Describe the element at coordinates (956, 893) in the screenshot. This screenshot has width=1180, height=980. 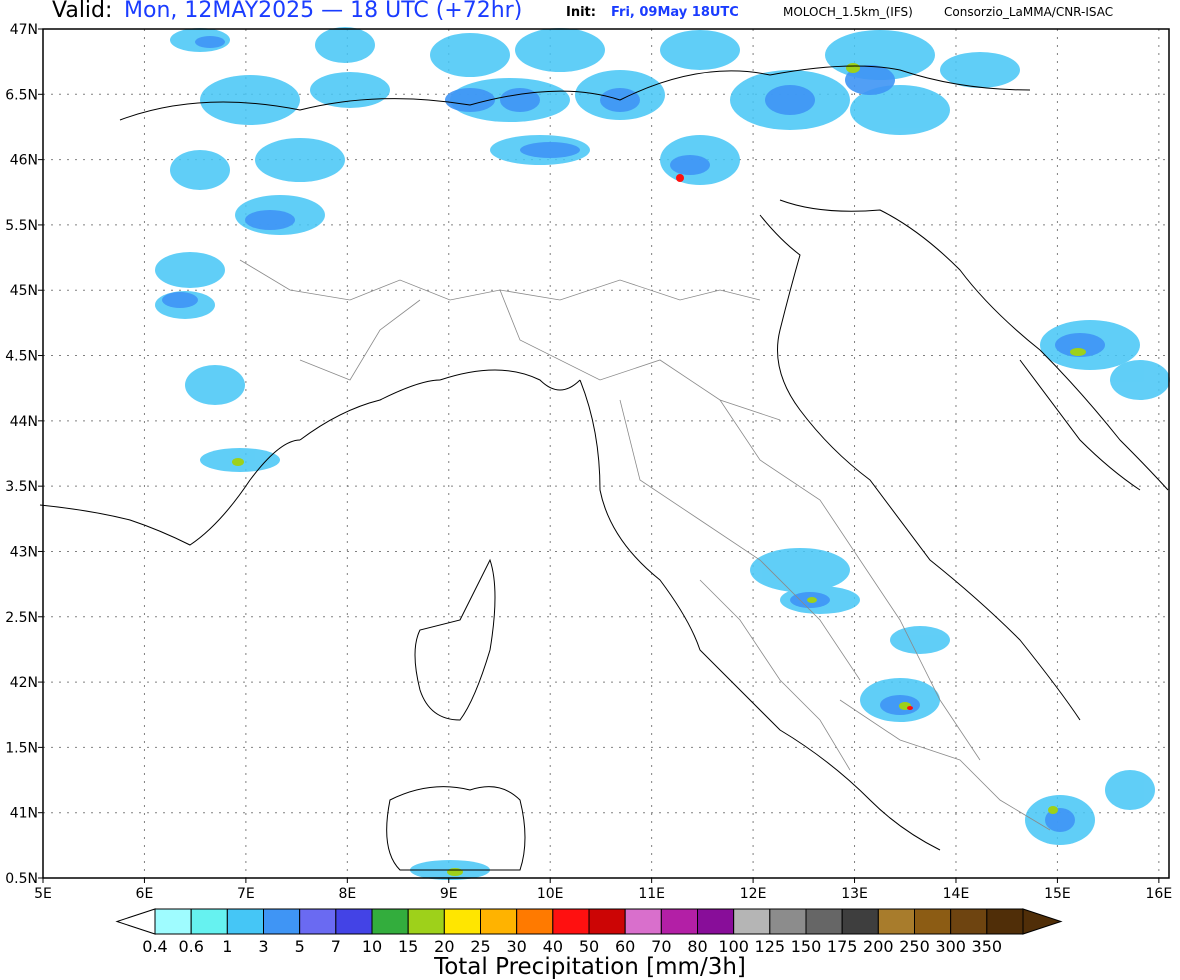
I see `lon-label: 14E` at that location.